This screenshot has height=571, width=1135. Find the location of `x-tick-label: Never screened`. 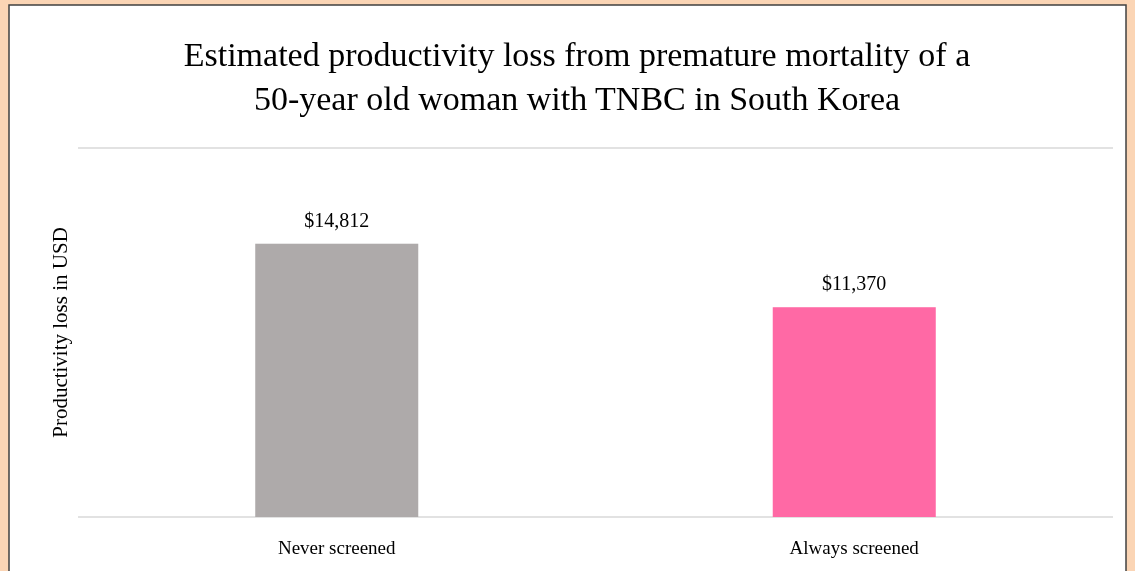

x-tick-label: Never screened is located at coordinates (337, 547).